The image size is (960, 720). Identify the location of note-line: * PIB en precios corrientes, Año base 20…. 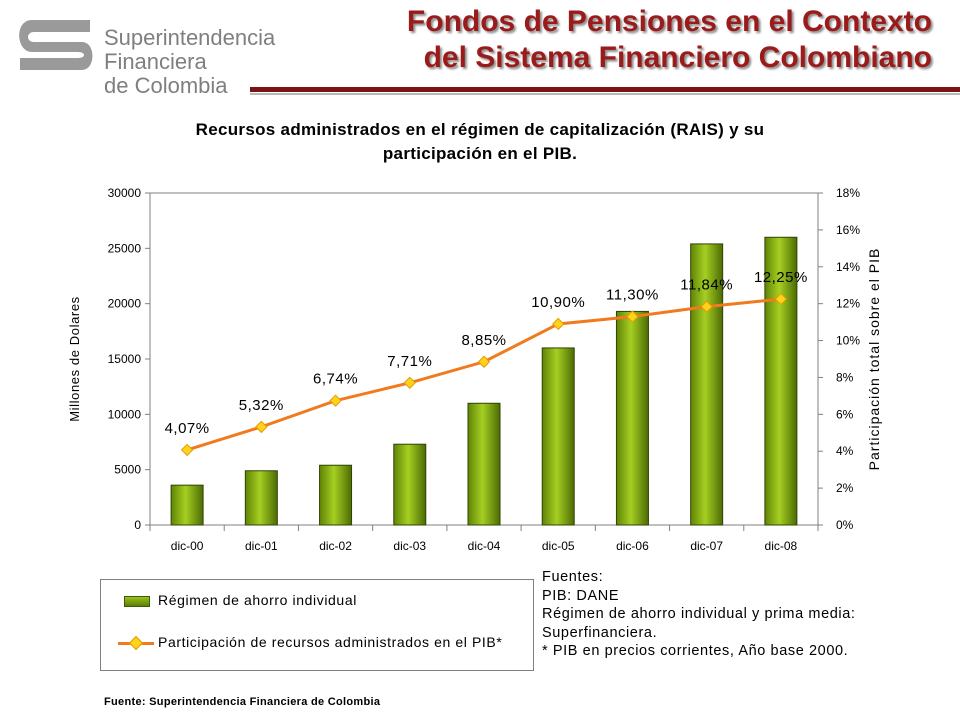
(695, 651).